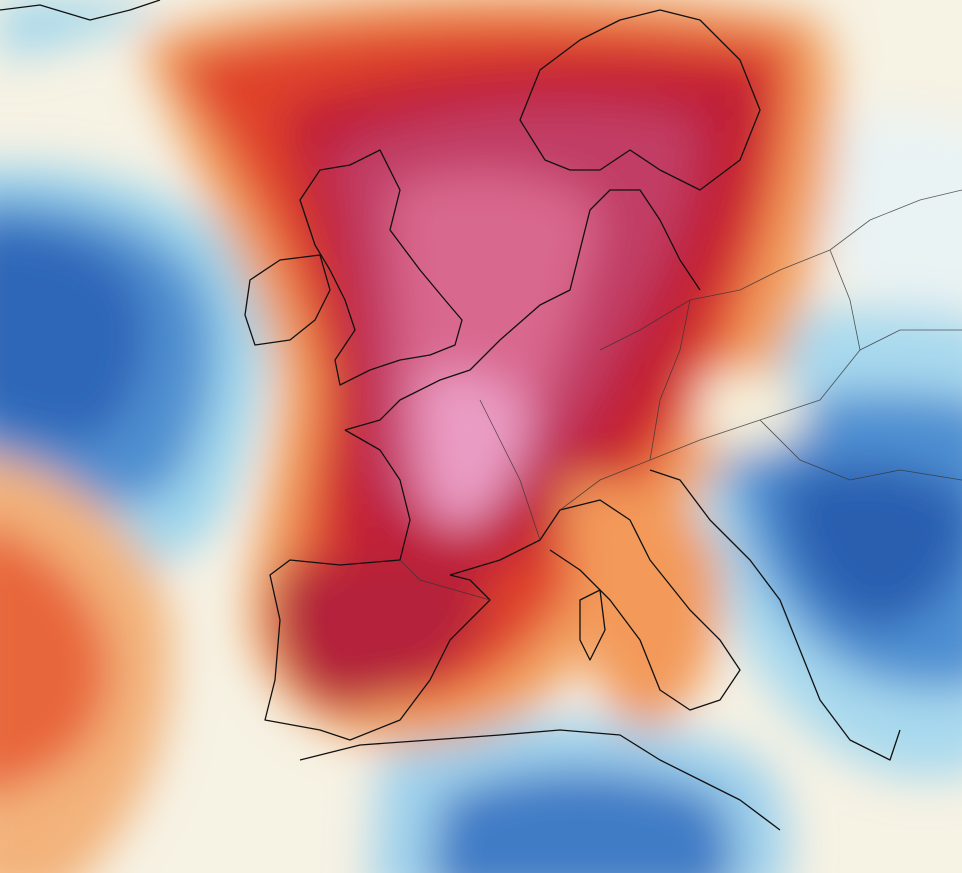  Describe the element at coordinates (381, 267) in the screenshot. I see `great-britain-coast` at that location.